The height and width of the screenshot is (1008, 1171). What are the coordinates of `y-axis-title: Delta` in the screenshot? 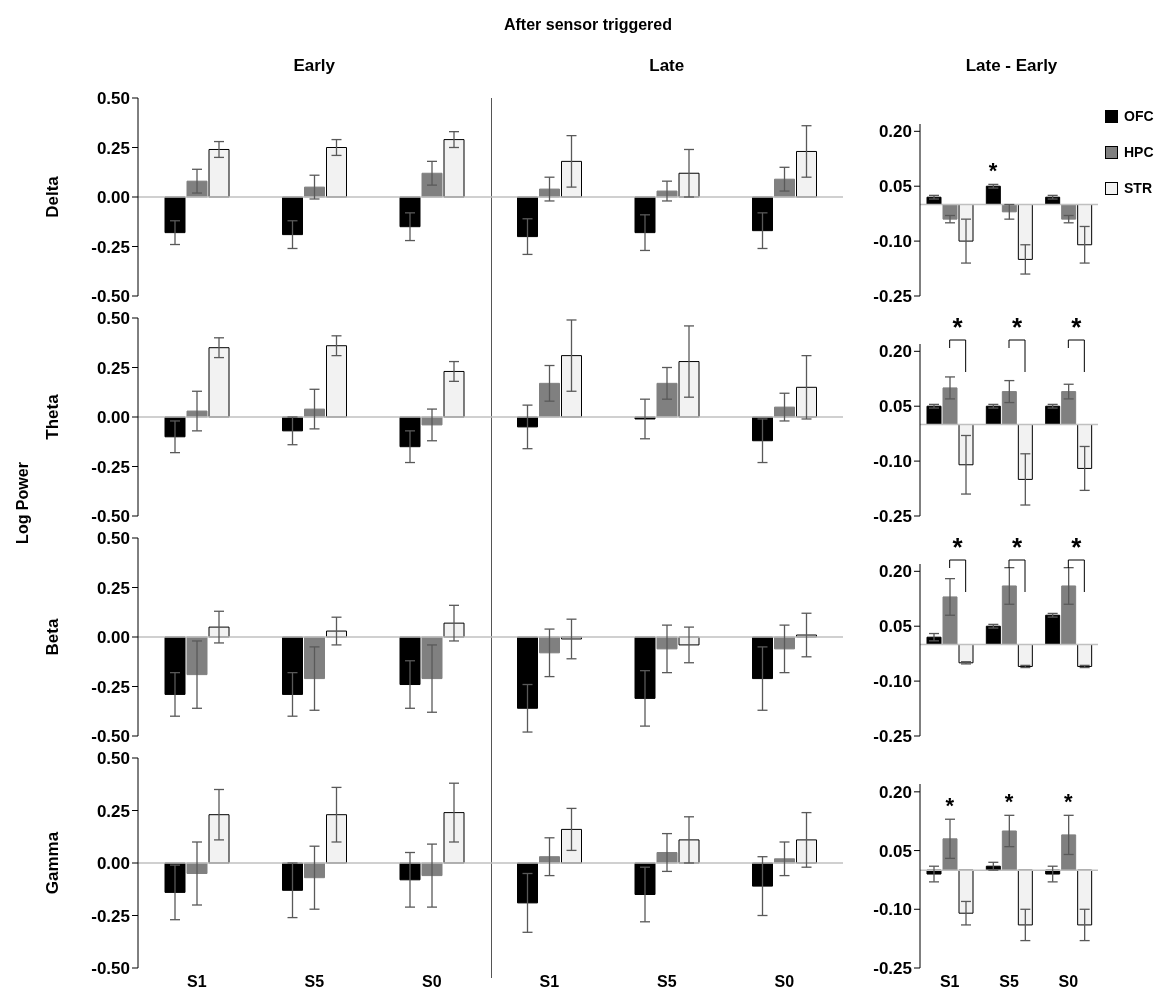 It's located at (53, 196).